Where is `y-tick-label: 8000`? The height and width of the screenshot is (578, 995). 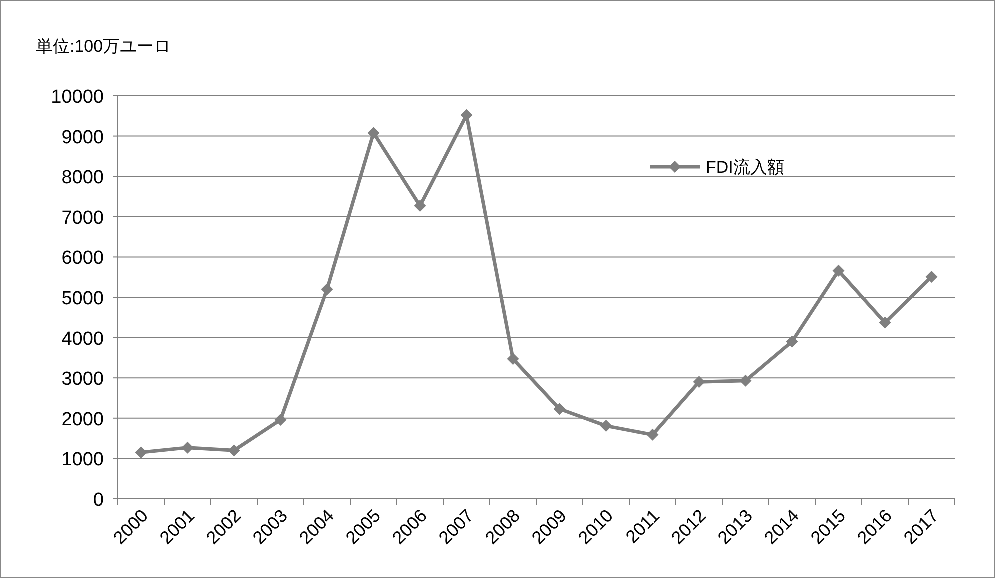 y-tick-label: 8000 is located at coordinates (83, 178).